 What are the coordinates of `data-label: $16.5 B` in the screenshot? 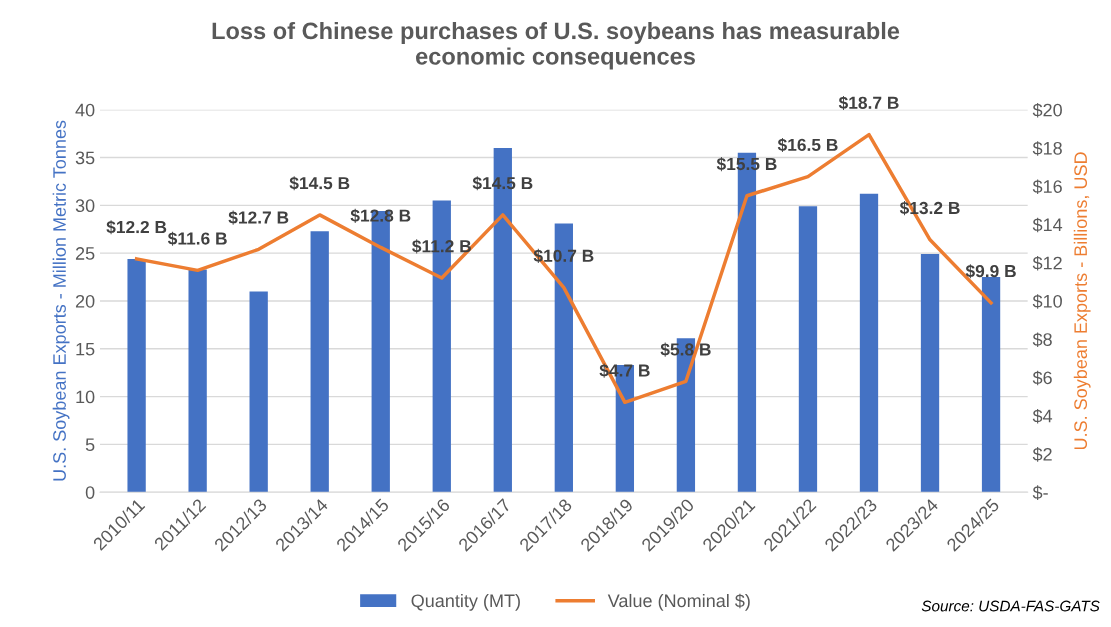 It's located at (807, 145).